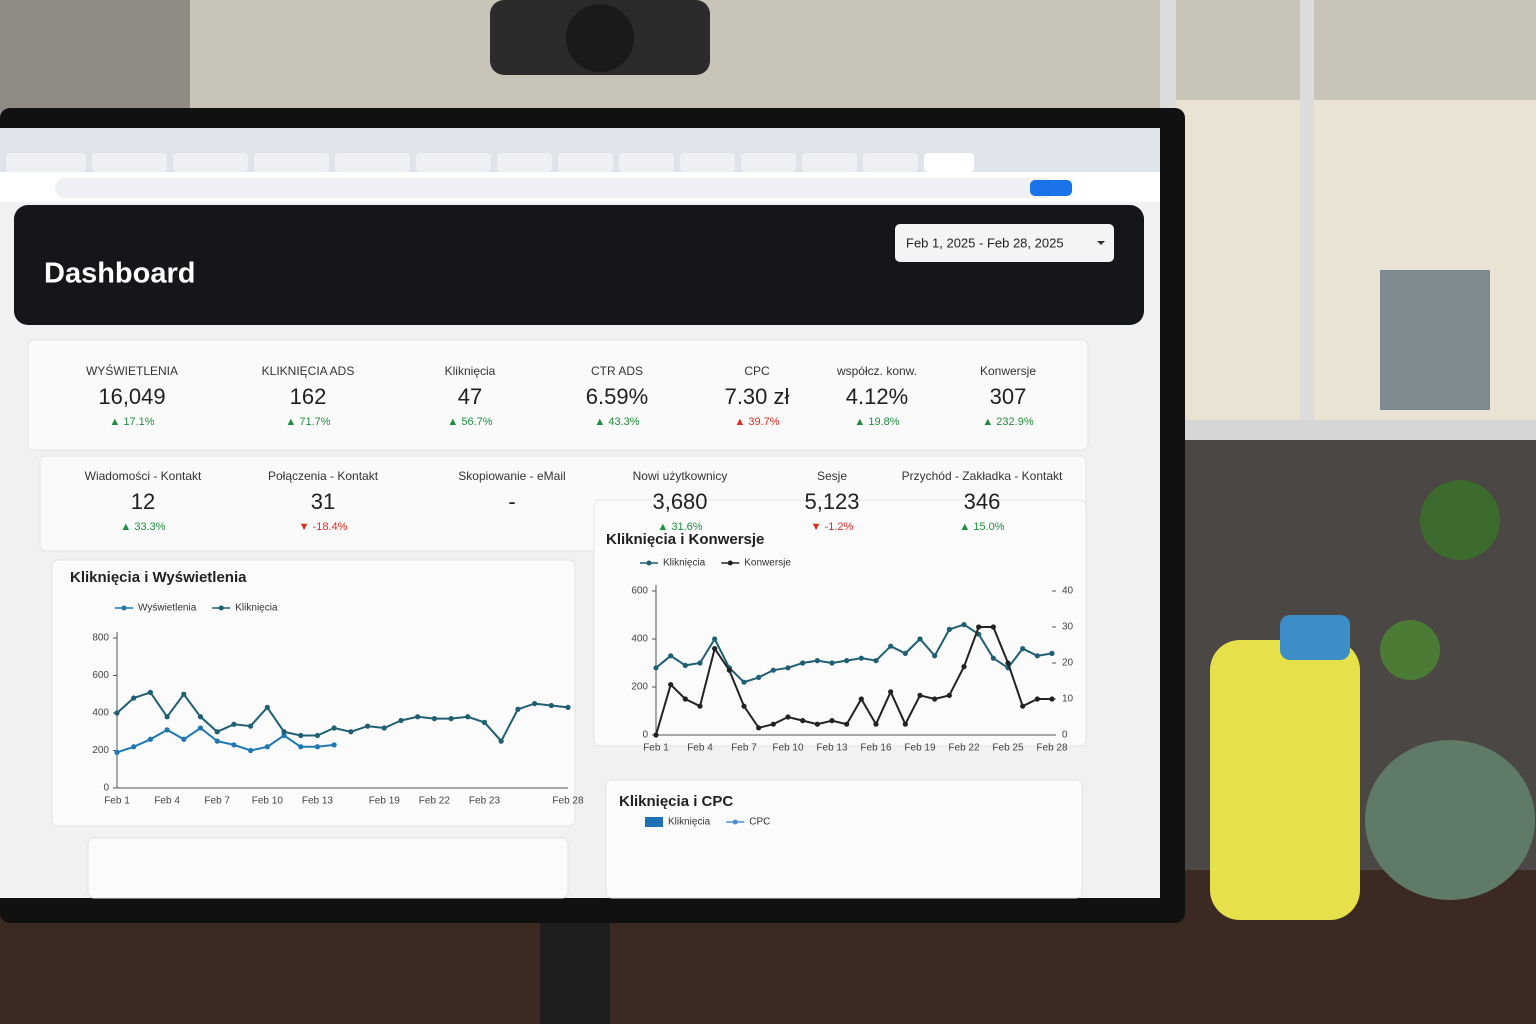  What do you see at coordinates (1285, 780) in the screenshot?
I see `bottle` at bounding box center [1285, 780].